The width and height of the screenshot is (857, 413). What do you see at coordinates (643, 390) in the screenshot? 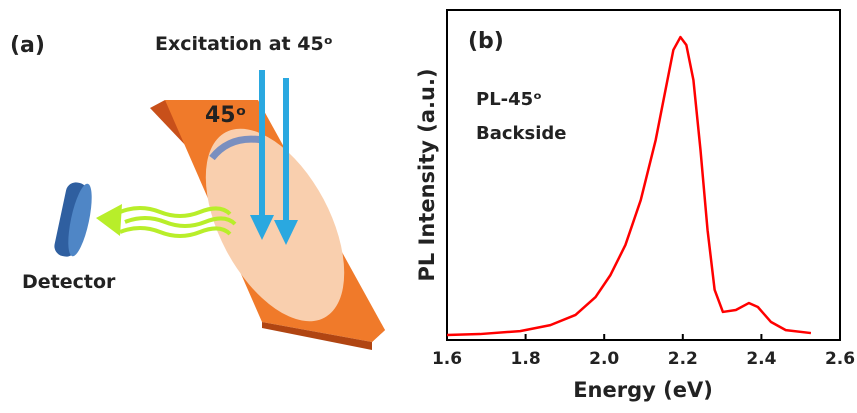
I see `x-axis-label: Energy (eV)` at bounding box center [643, 390].